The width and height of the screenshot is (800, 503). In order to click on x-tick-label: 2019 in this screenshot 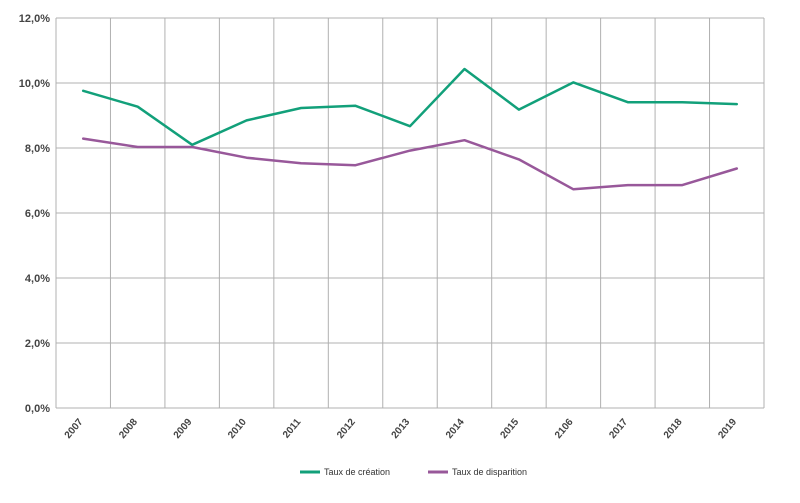, I will do `click(727, 429)`.